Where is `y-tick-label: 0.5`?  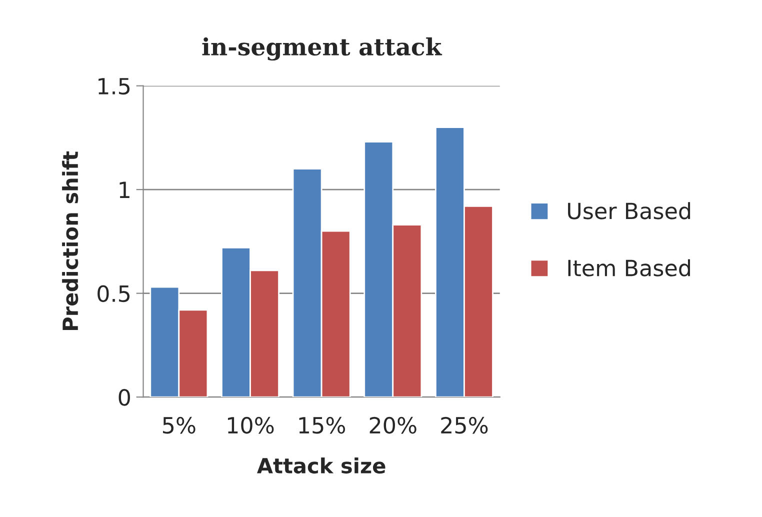
y-tick-label: 0.5 is located at coordinates (114, 293).